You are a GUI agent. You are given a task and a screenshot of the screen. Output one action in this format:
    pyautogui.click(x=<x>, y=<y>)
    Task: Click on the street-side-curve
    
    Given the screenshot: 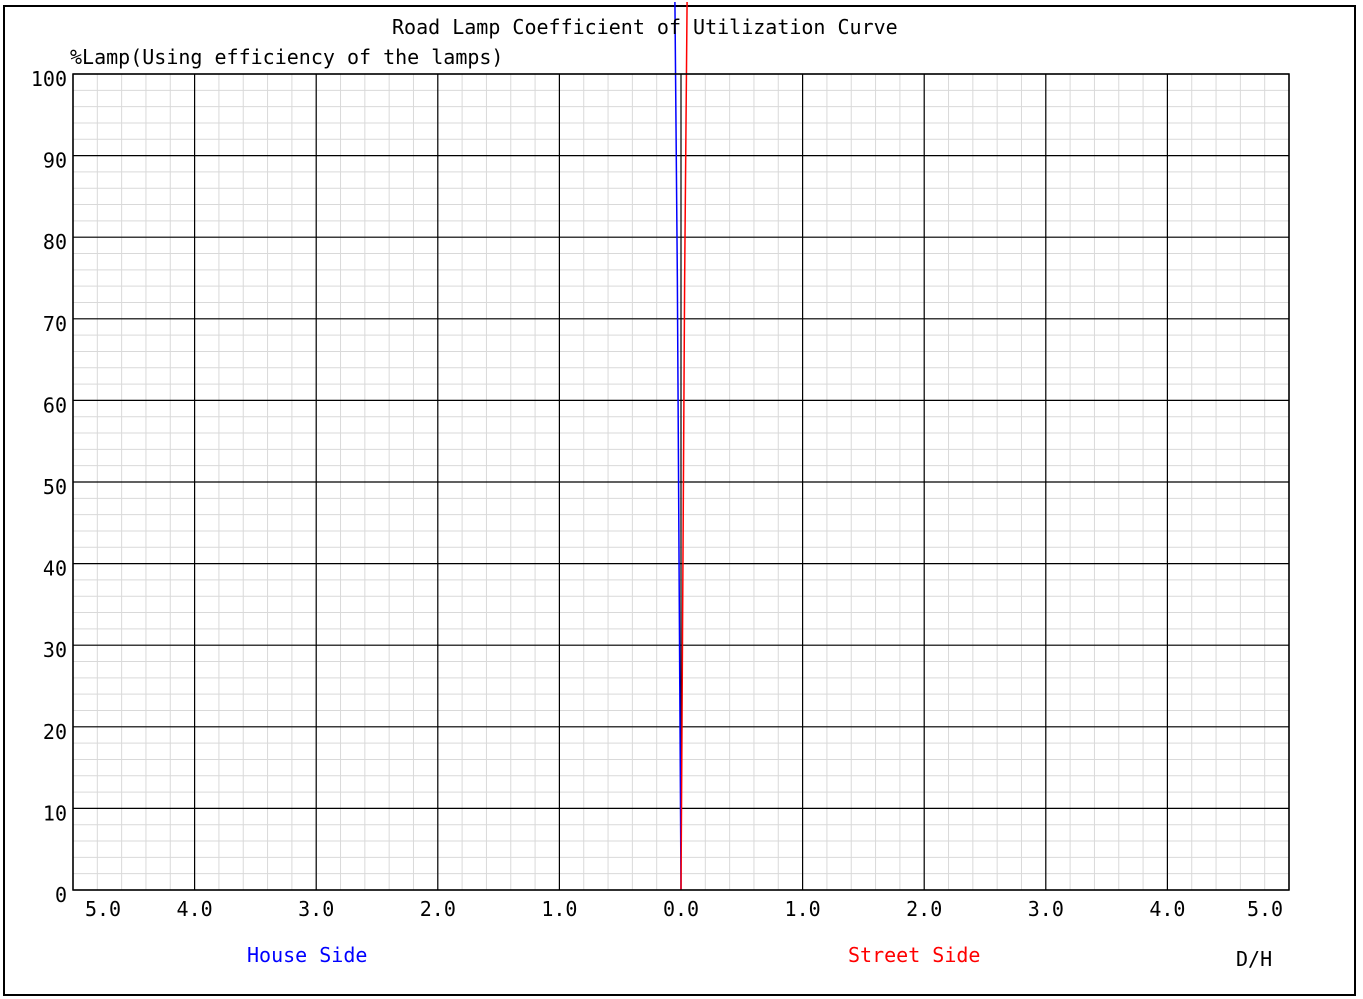 What is the action you would take?
    pyautogui.click(x=684, y=446)
    